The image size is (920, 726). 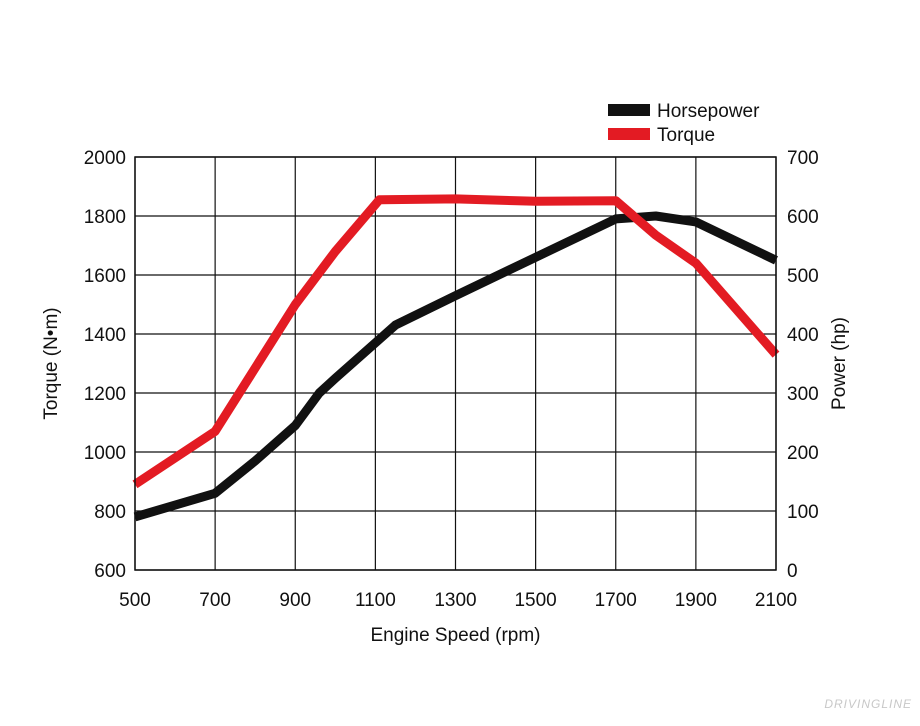 What do you see at coordinates (686, 135) in the screenshot?
I see `legend-label-torque: Torque` at bounding box center [686, 135].